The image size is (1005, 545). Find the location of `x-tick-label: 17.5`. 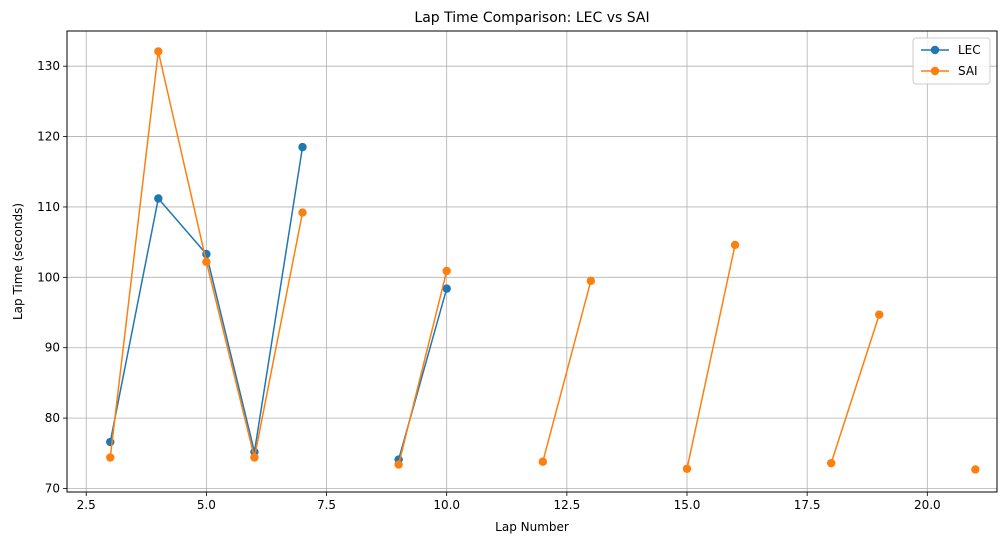

x-tick-label: 17.5 is located at coordinates (807, 505).